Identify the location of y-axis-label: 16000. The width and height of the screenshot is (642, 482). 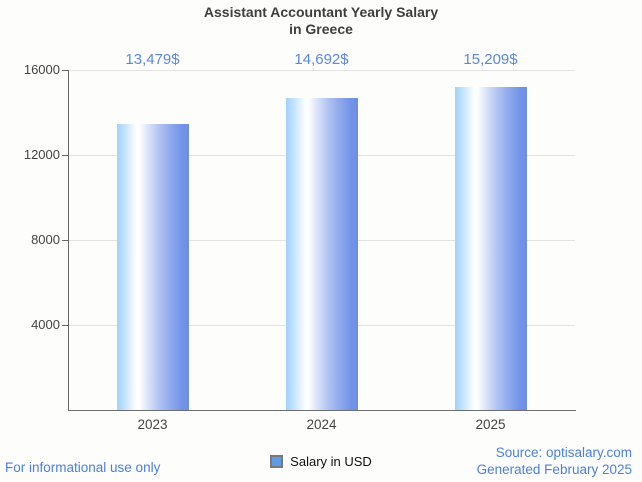
(41, 69).